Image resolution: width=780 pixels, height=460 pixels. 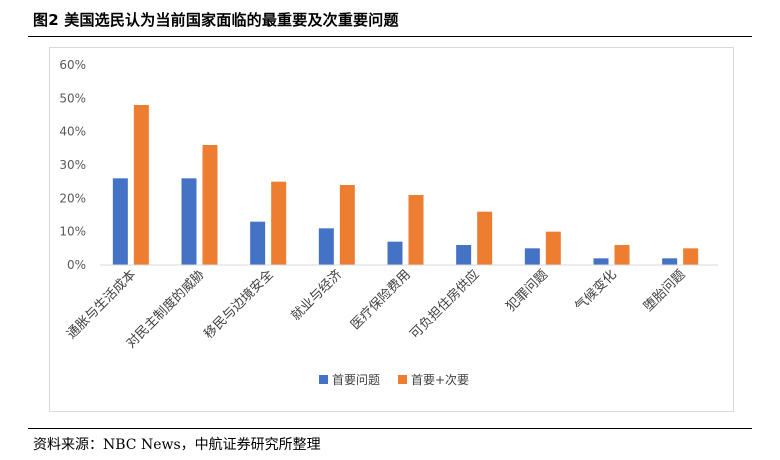 What do you see at coordinates (664, 291) in the screenshot?
I see `x-category-label: 堕胎问题` at bounding box center [664, 291].